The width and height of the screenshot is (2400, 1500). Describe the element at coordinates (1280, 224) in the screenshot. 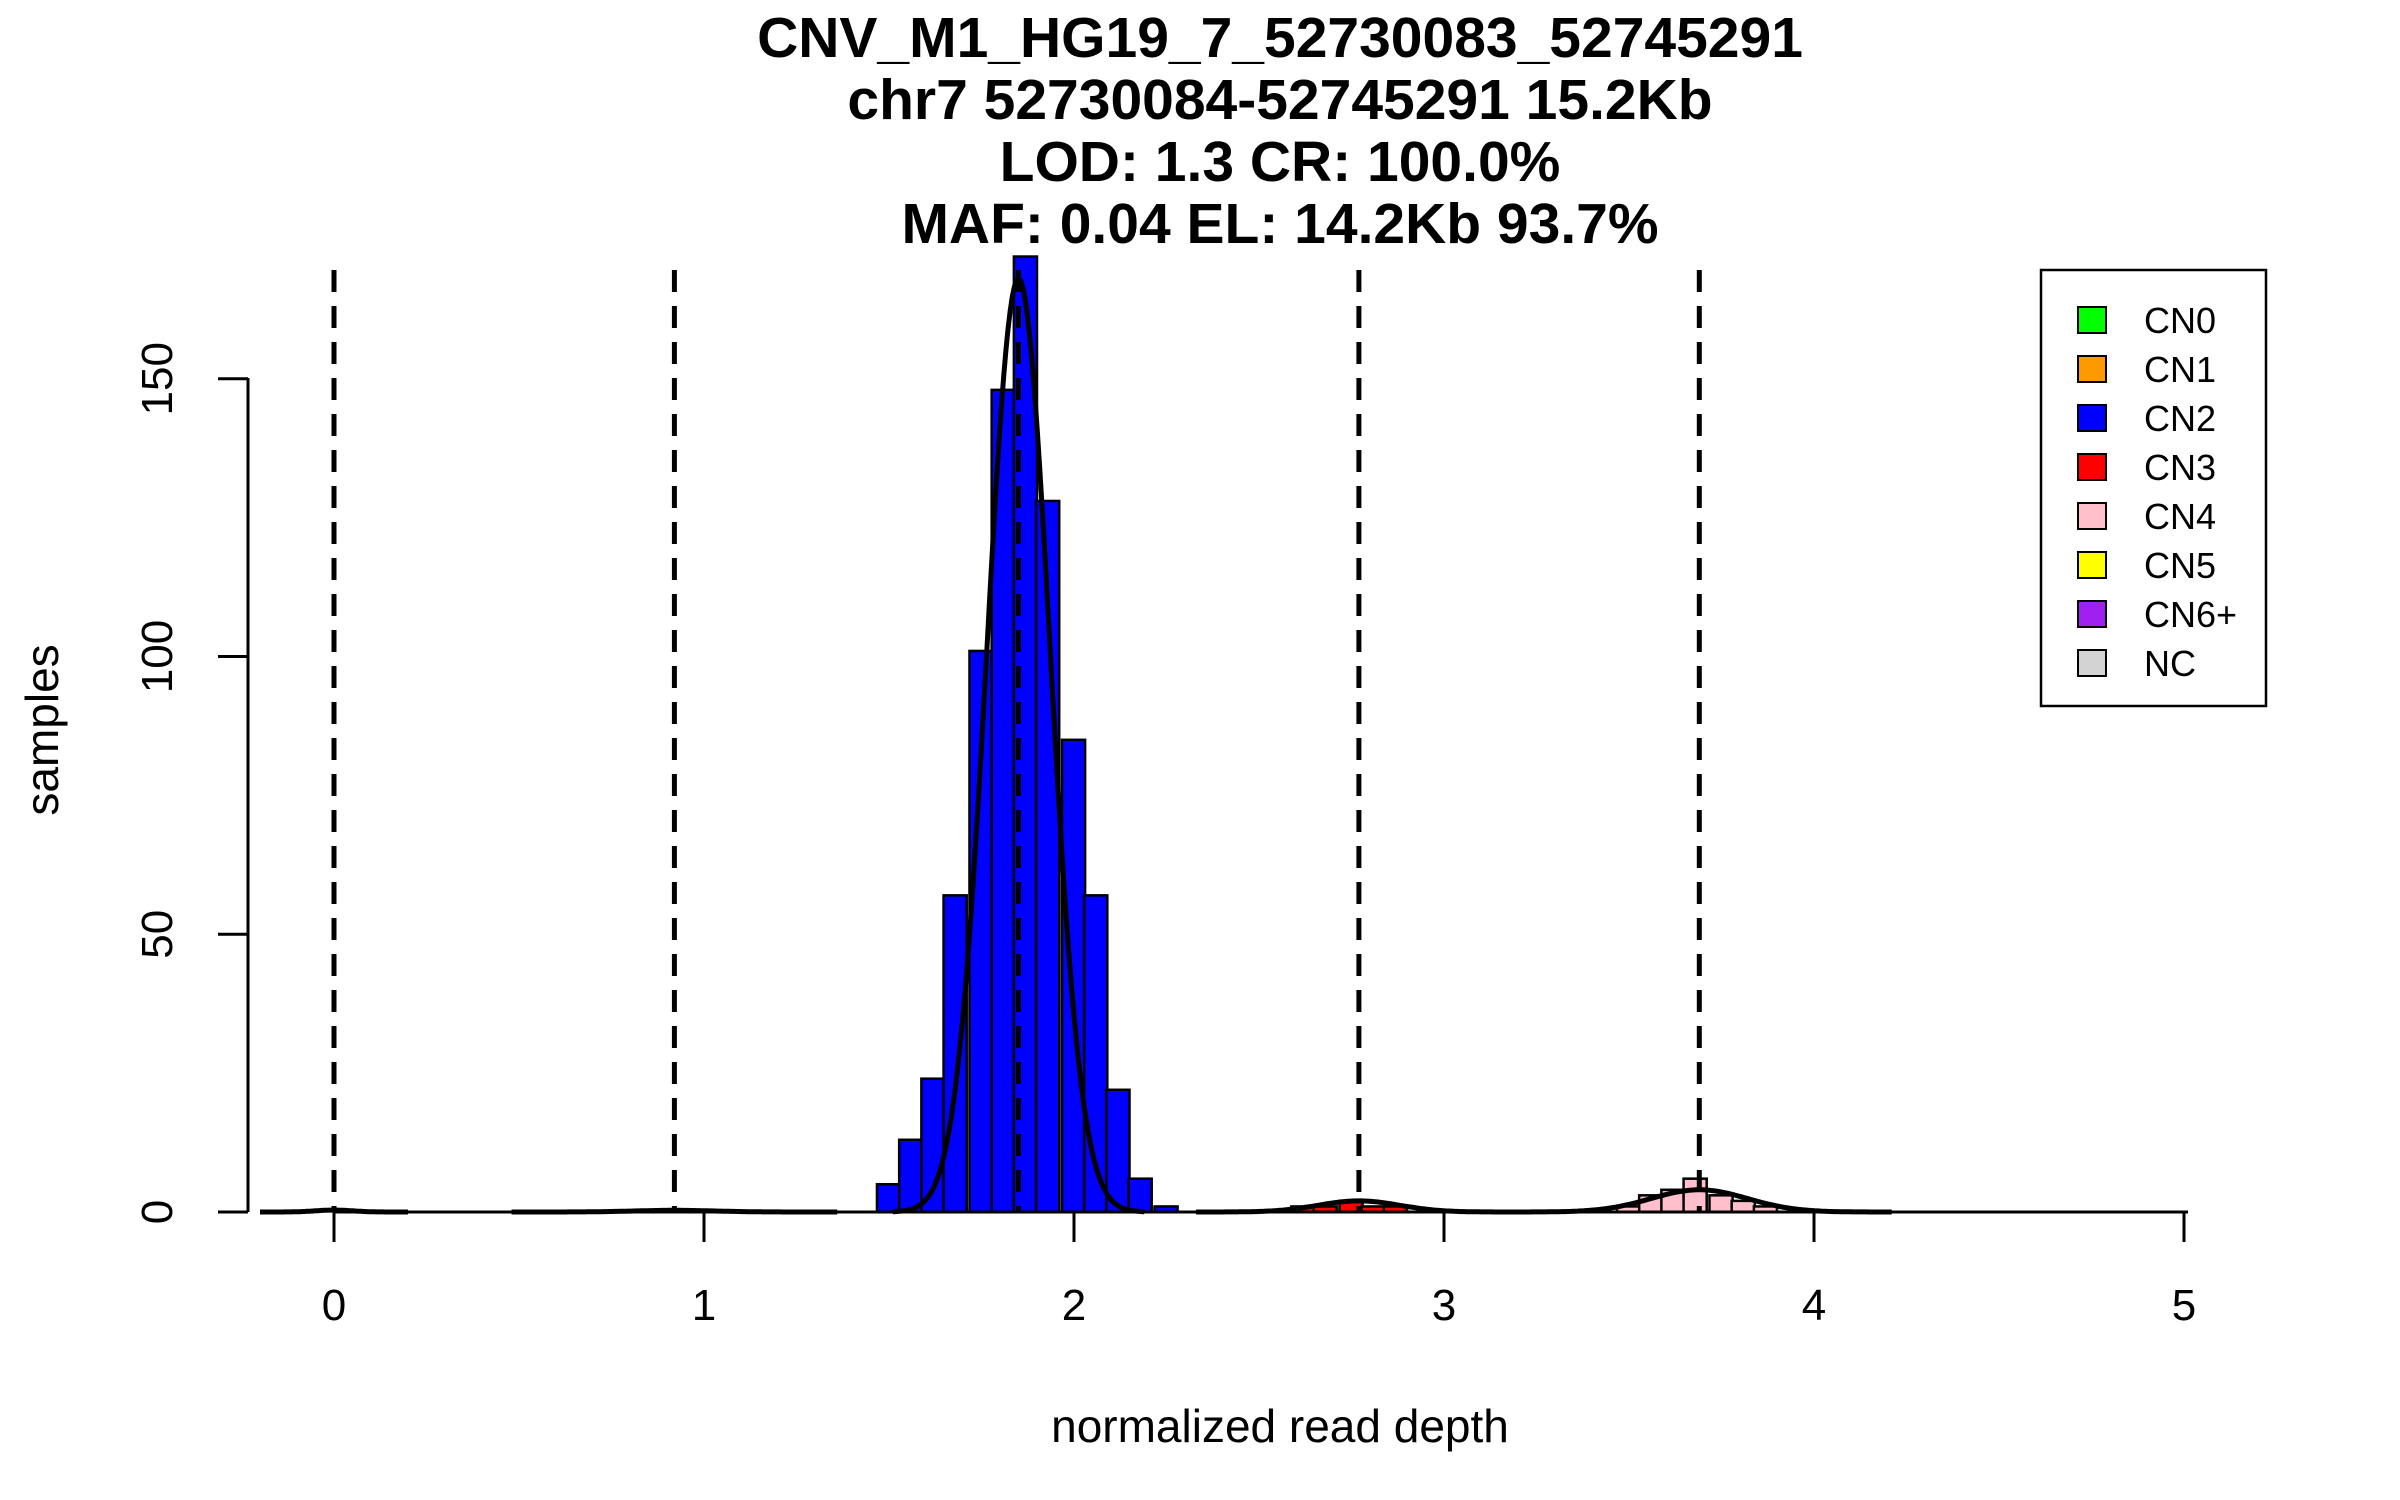

I see `chart-title-line-4: MAF: 0.04 EL: 14.2Kb 93.7%` at that location.